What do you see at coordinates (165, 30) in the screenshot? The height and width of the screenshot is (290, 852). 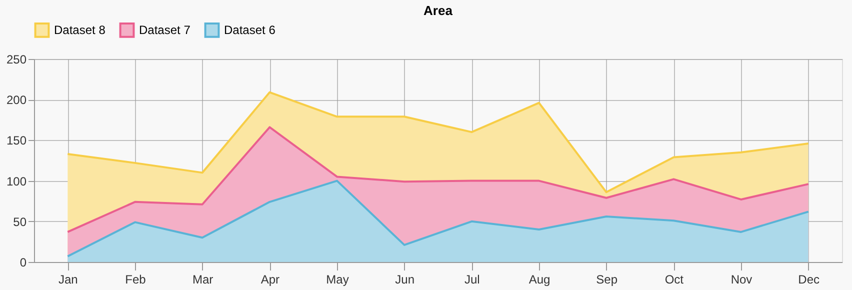 I see `legend-label: Dataset 7` at bounding box center [165, 30].